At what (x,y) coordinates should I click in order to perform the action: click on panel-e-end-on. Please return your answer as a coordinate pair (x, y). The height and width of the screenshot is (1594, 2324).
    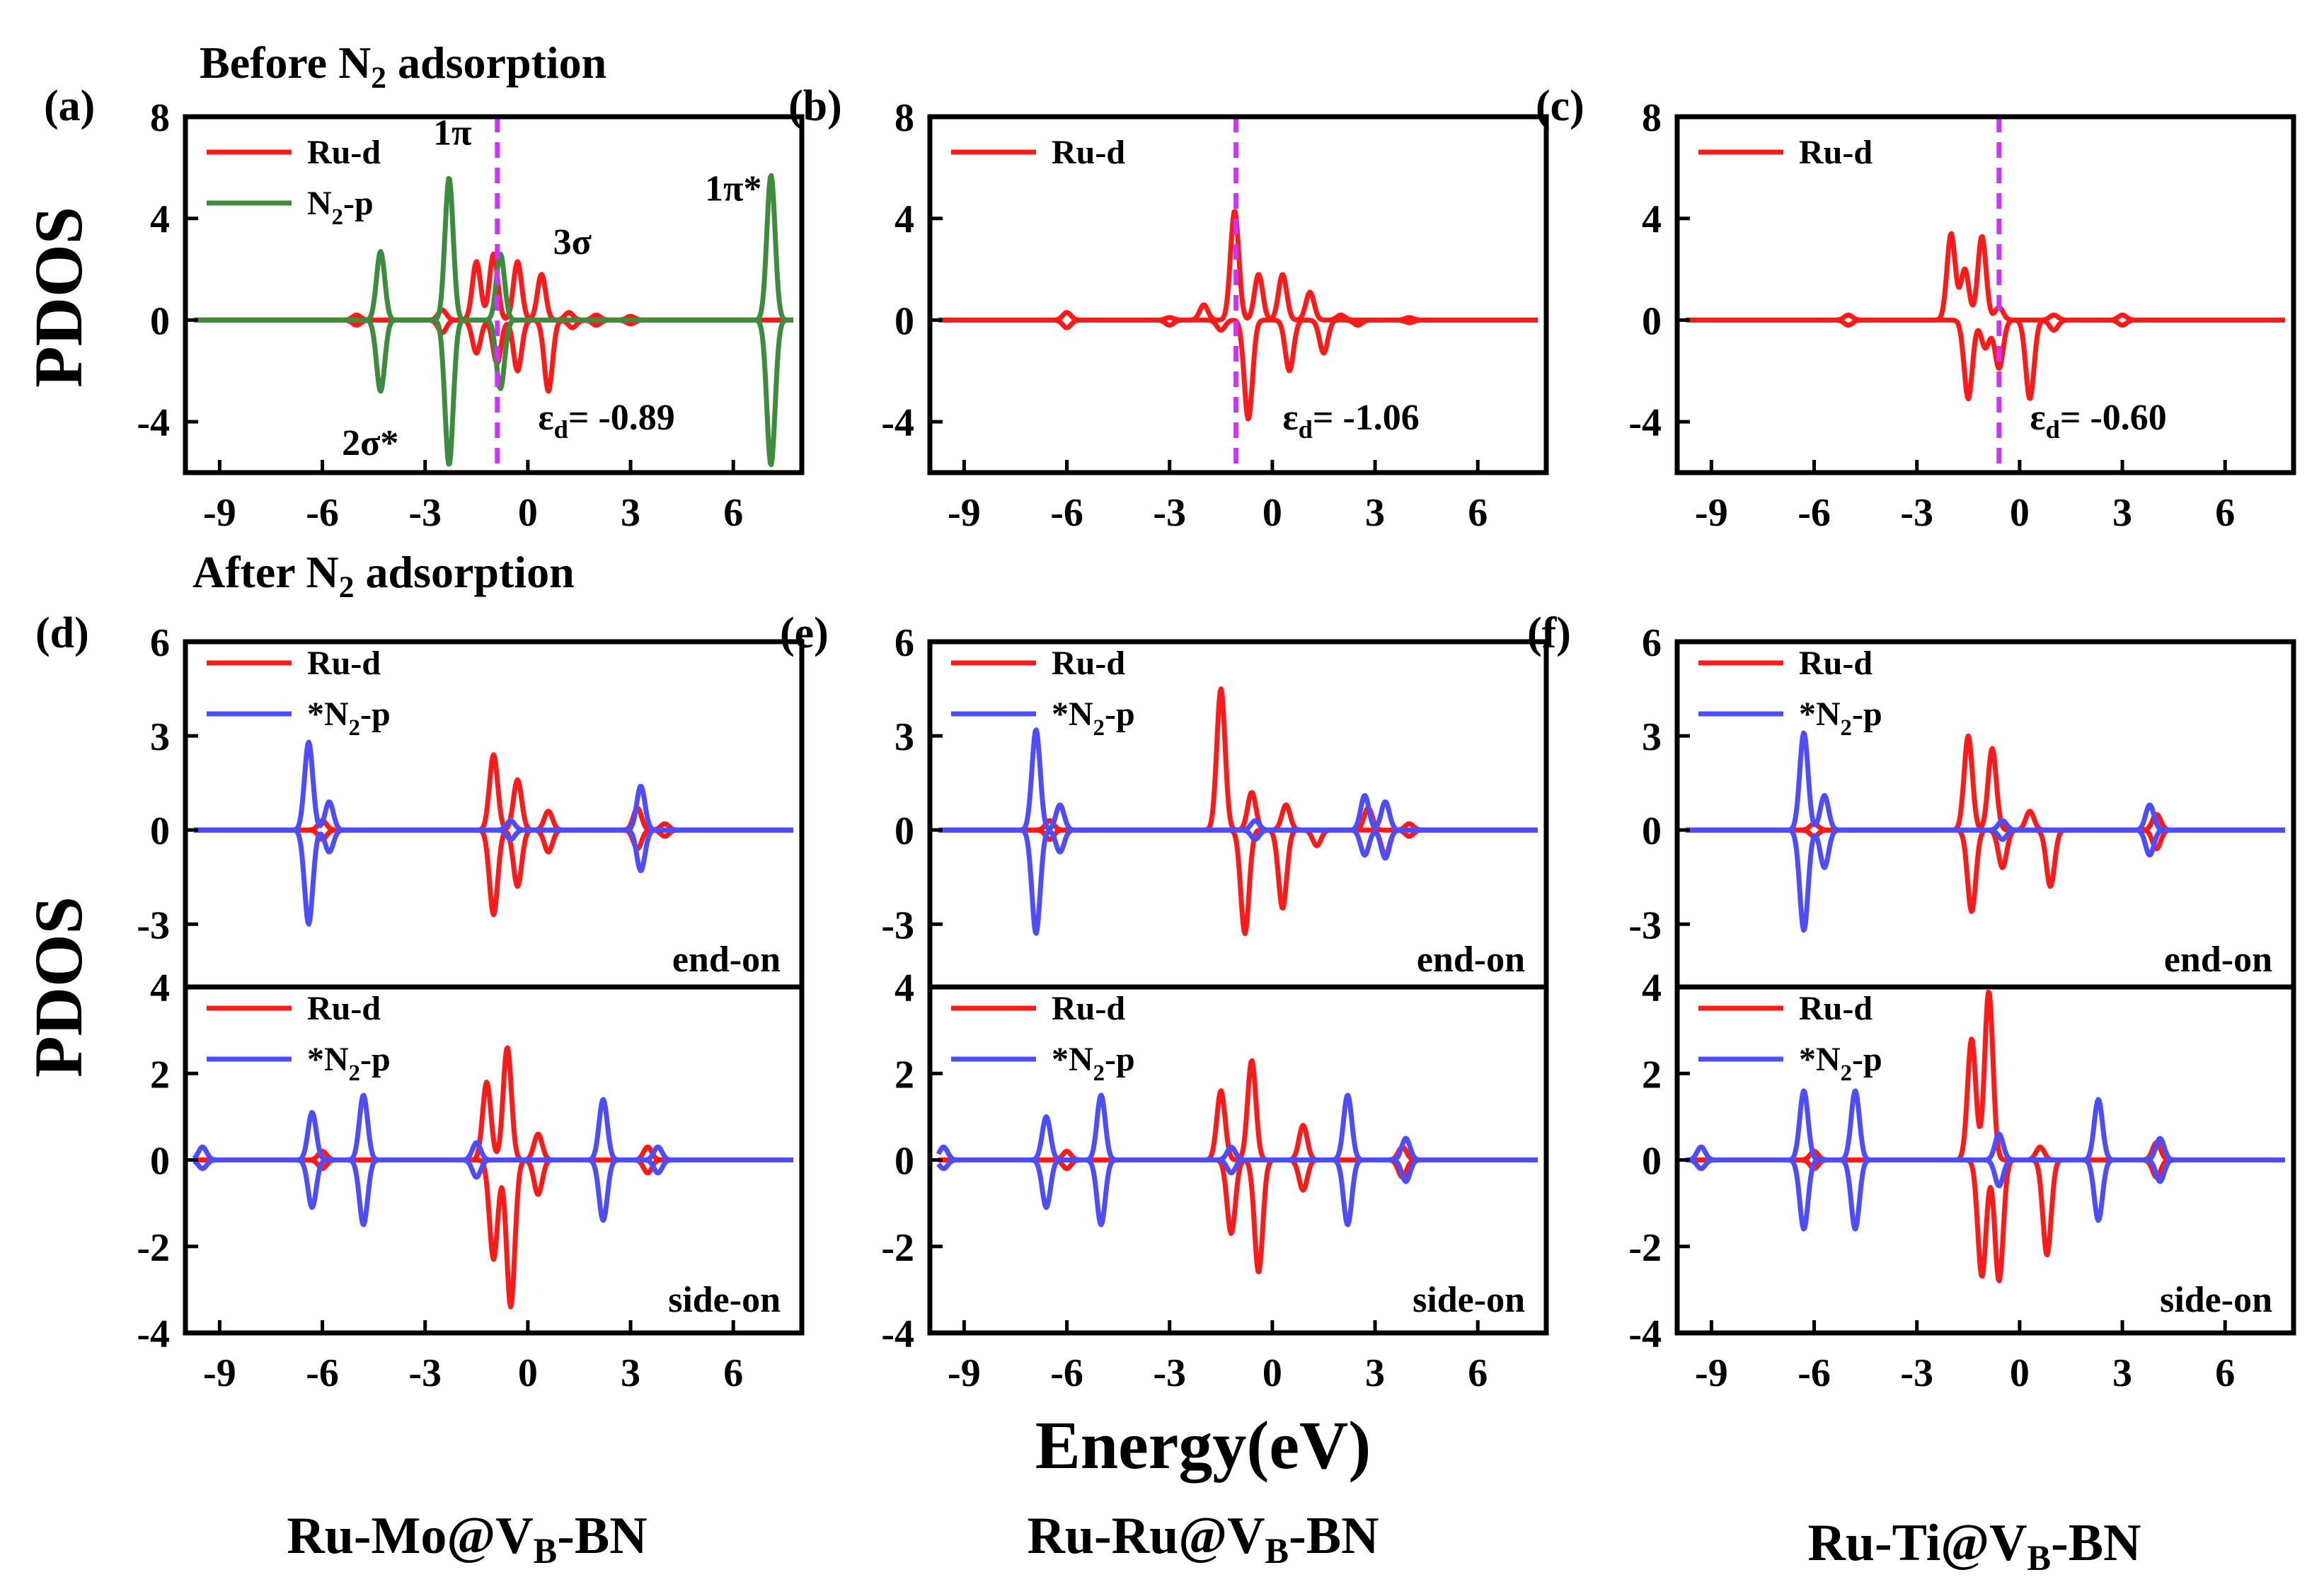
    Looking at the image, I should click on (1238, 814).